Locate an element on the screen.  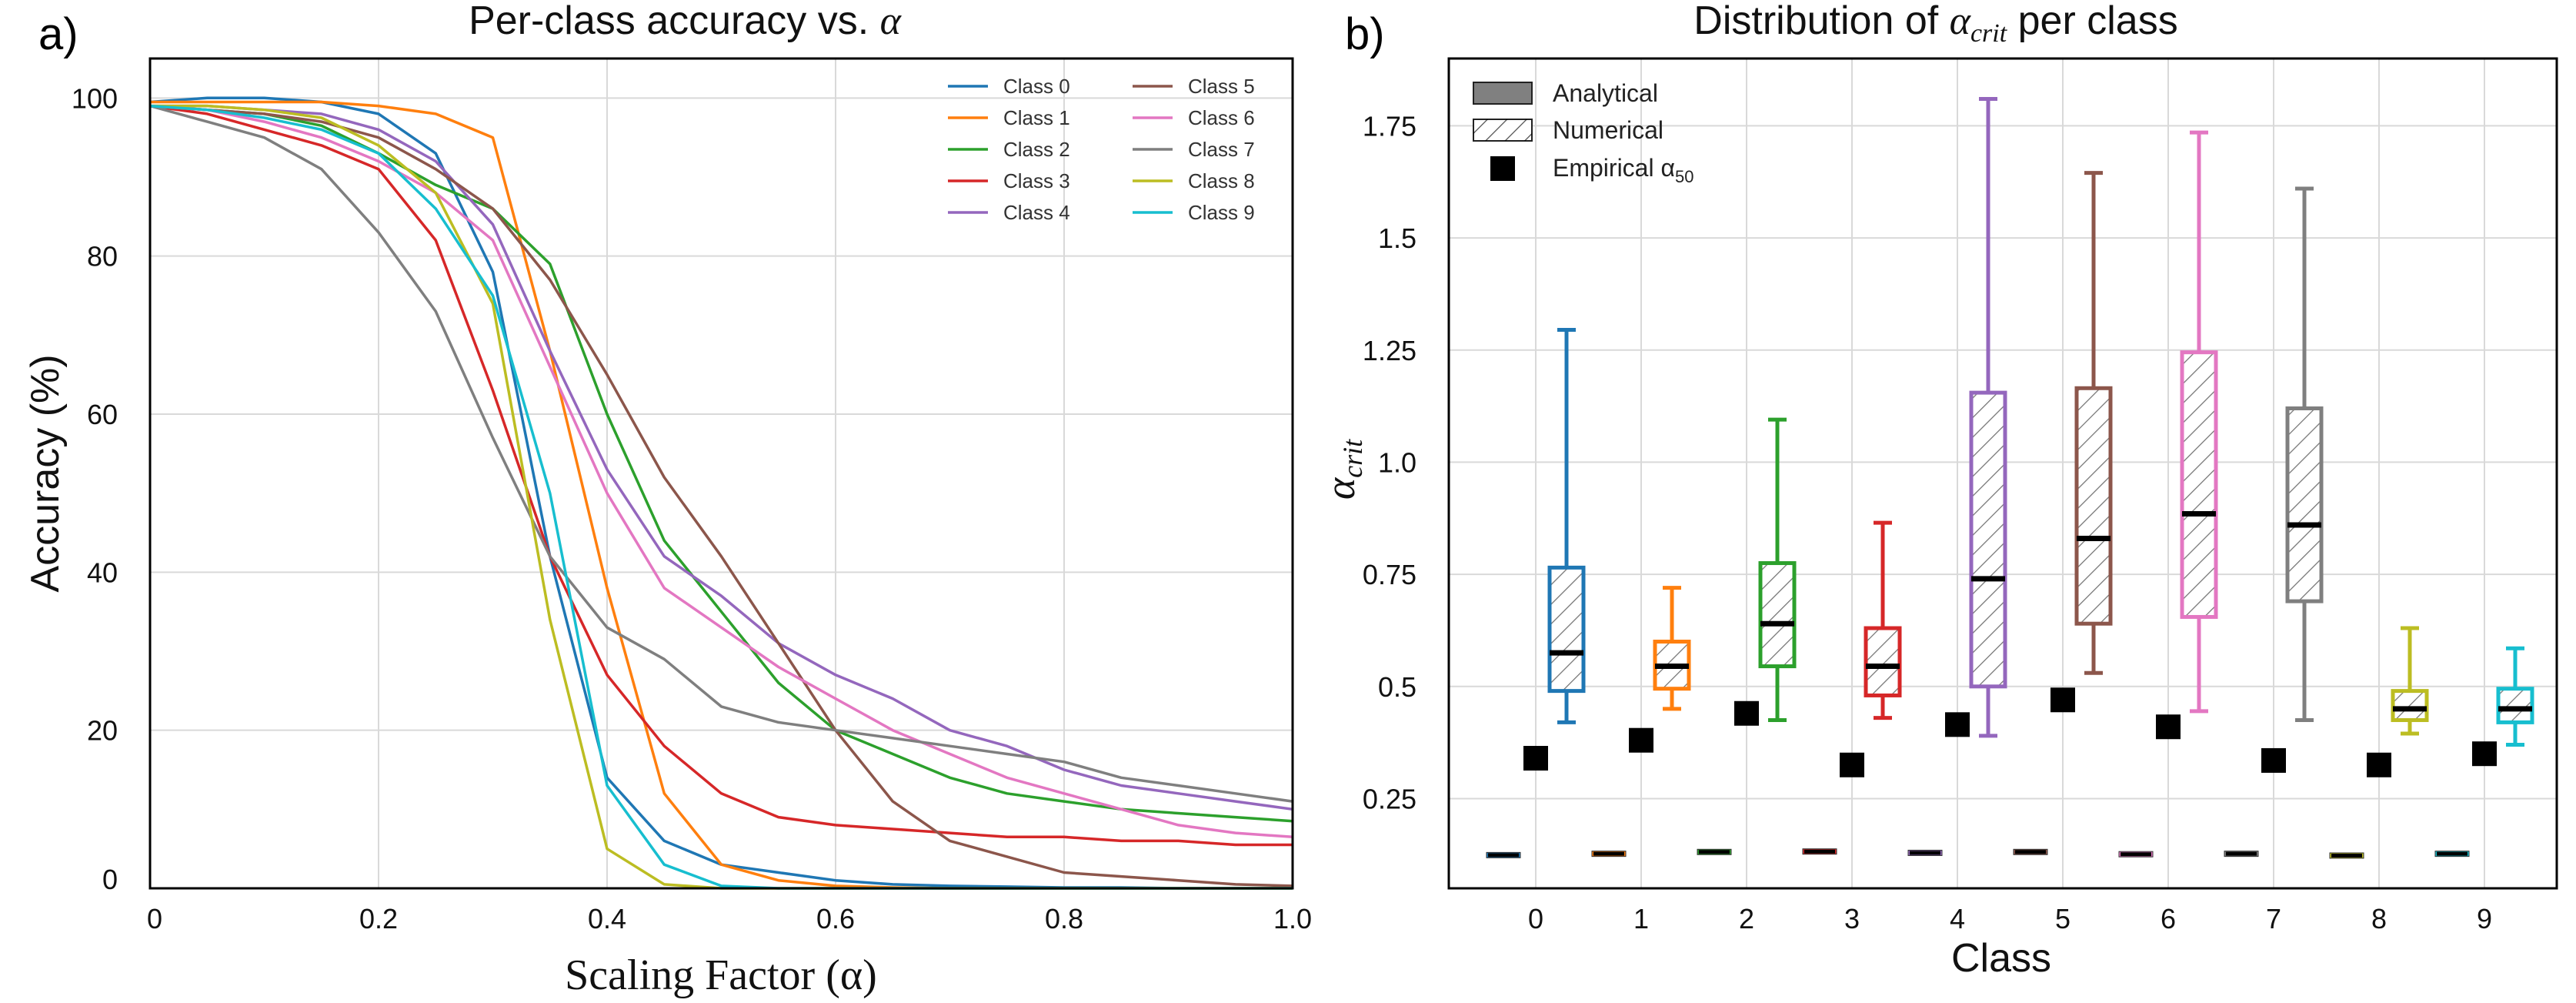
panel-b-xtick-label: 6 is located at coordinates (2169, 918).